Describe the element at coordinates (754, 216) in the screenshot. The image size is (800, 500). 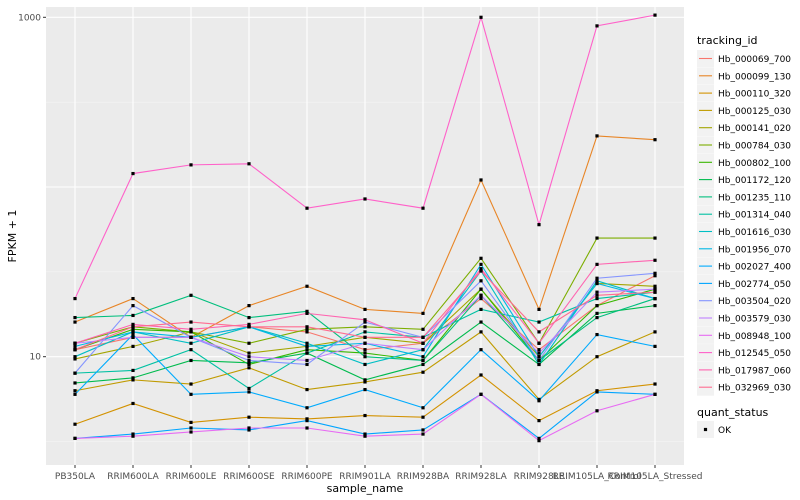
I see `legend-label: Hb_001314_040` at that location.